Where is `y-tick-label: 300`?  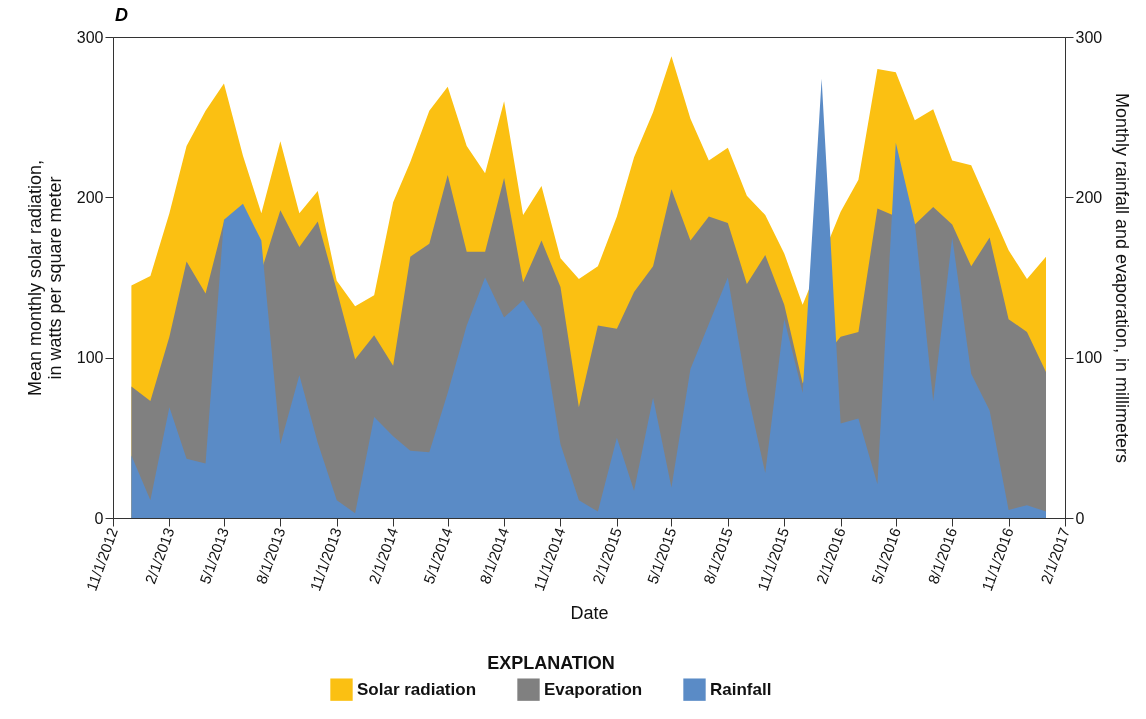 y-tick-label: 300 is located at coordinates (90, 37).